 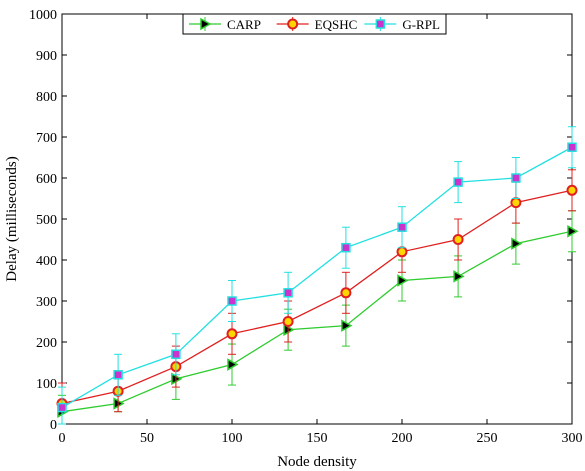 What do you see at coordinates (46, 97) in the screenshot?
I see `y-tick-label: 800` at bounding box center [46, 97].